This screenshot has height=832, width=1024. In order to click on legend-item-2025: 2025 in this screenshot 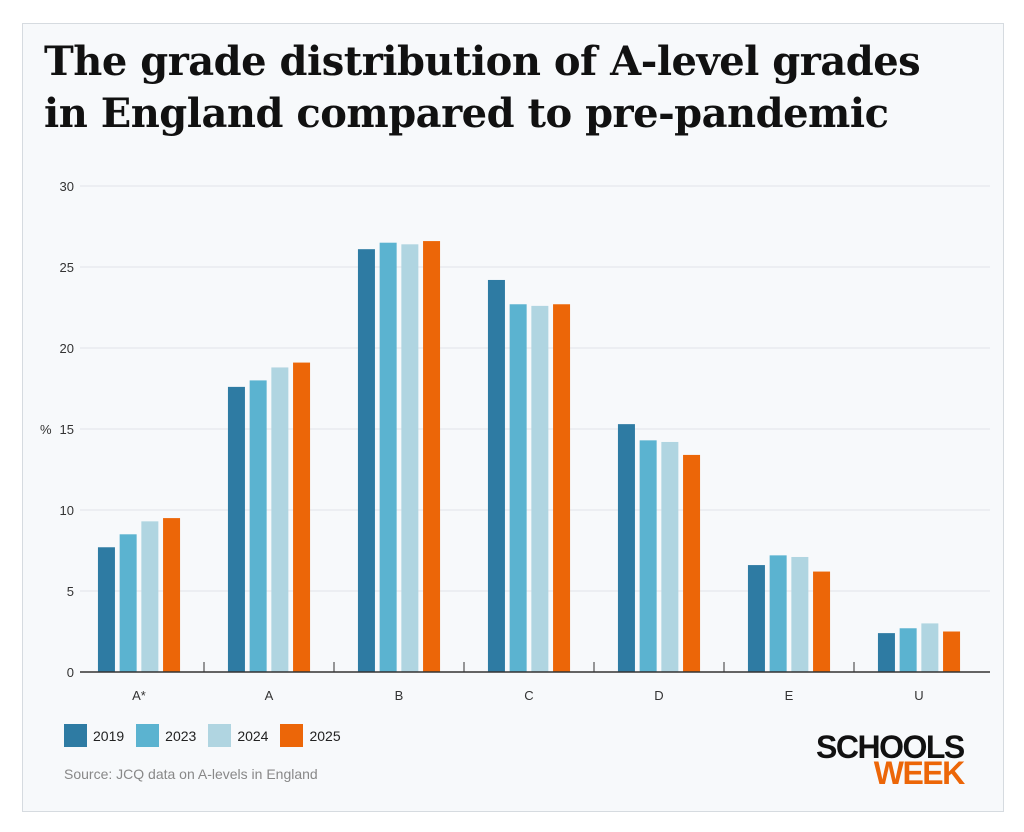, I will do `click(310, 735)`.